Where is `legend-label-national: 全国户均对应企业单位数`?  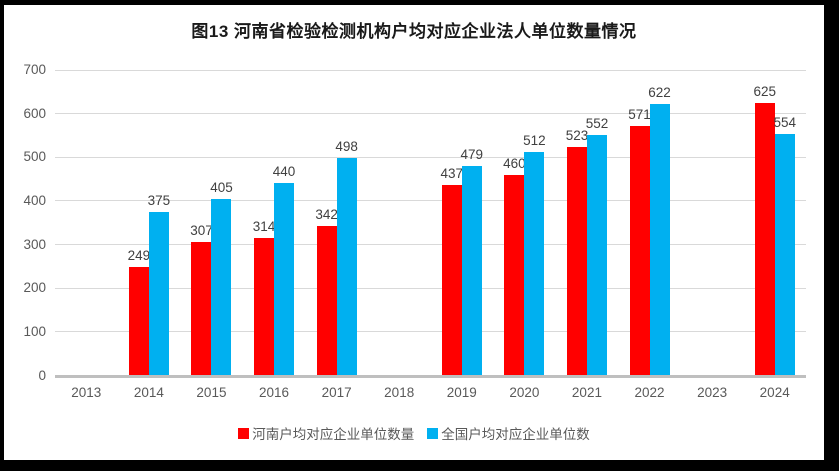 legend-label-national: 全国户均对应企业单位数 is located at coordinates (515, 434).